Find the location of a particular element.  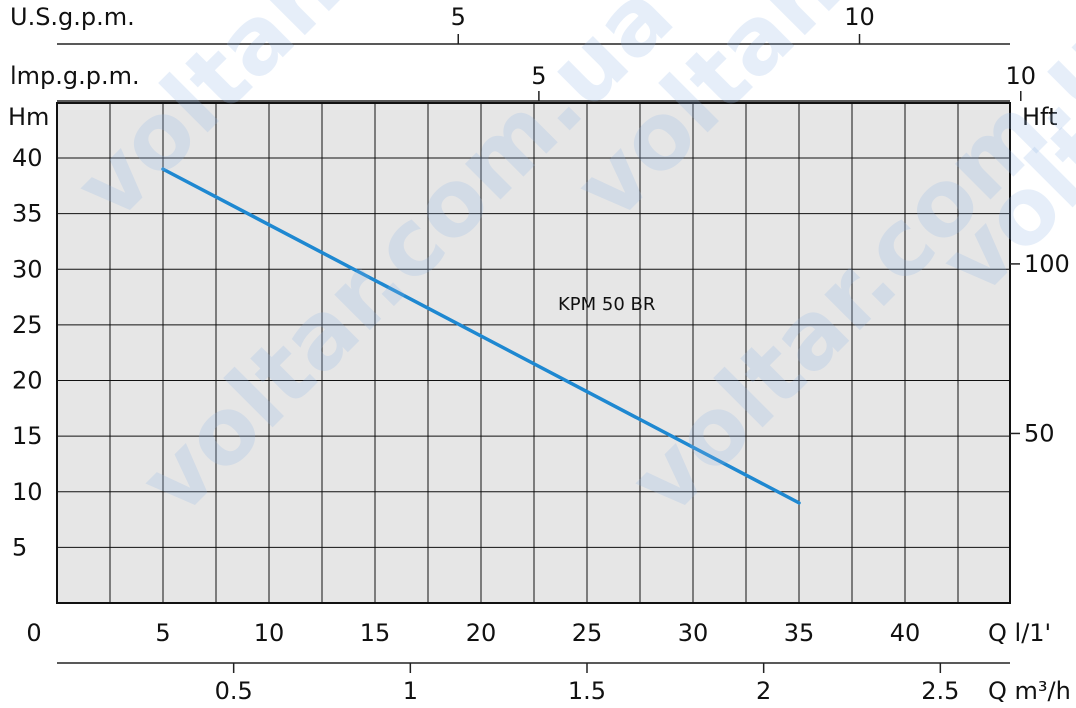

m3h-tick-label: 1 is located at coordinates (410, 691).